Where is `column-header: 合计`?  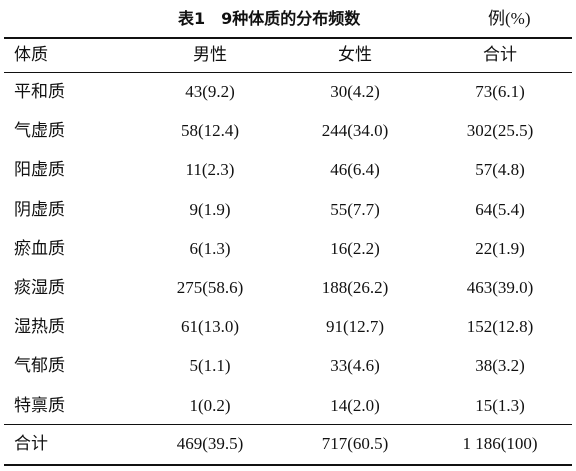
column-header: 合计 is located at coordinates (500, 54).